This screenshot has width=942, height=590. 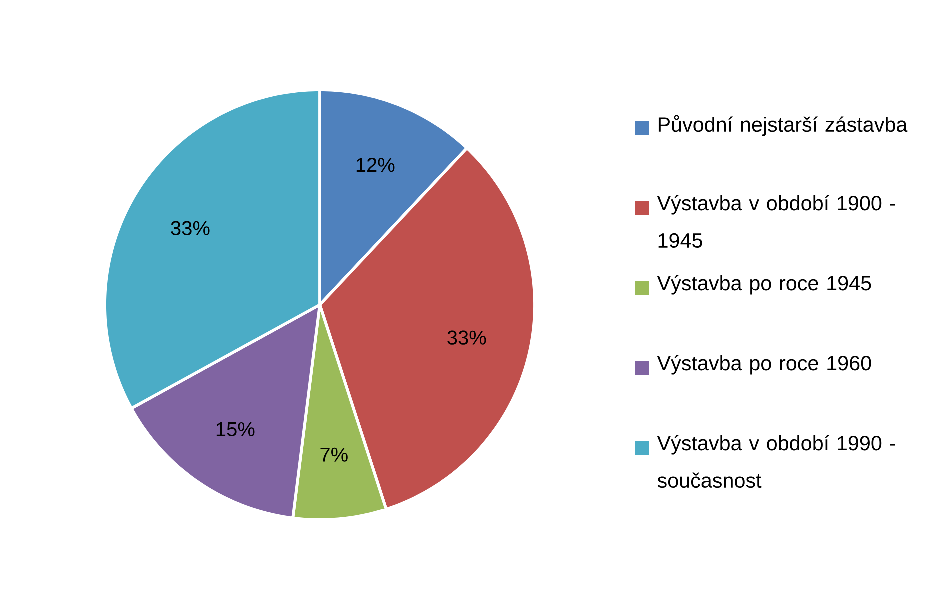 I want to click on legend-label: Výstavba po roce 1945, so click(x=764, y=285).